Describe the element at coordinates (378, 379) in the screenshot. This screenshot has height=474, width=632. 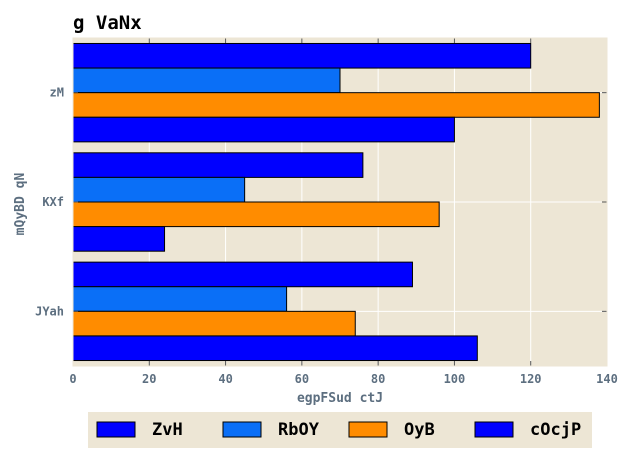
I see `x-tick-label: 80` at that location.